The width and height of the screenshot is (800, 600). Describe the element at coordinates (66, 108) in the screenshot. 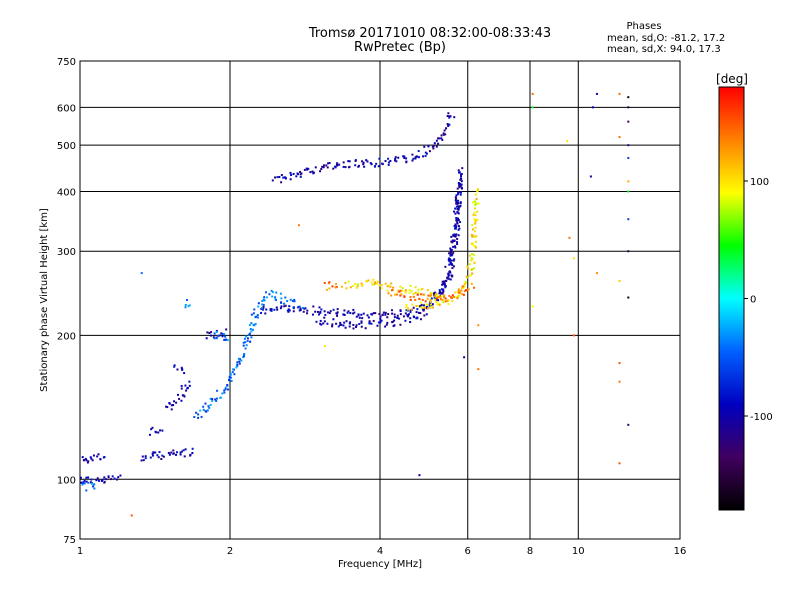

I see `y-tick-label: 600` at that location.